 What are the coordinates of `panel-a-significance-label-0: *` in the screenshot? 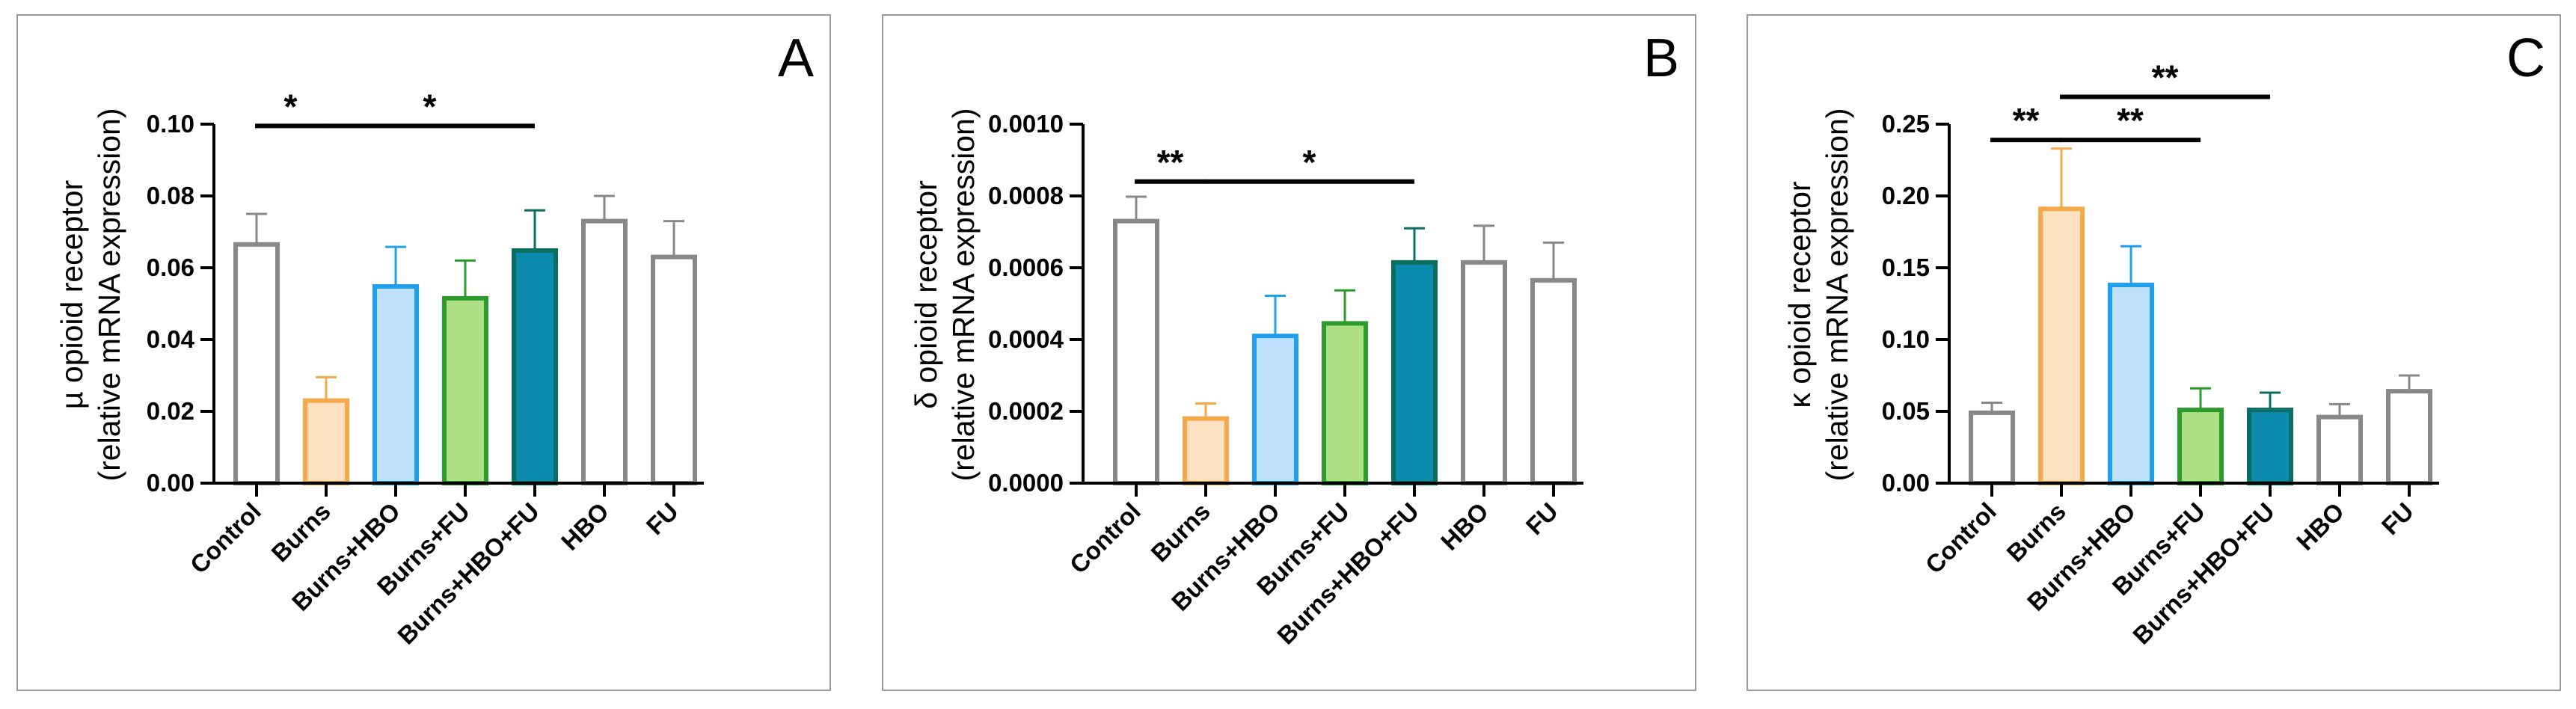 It's located at (291, 106).